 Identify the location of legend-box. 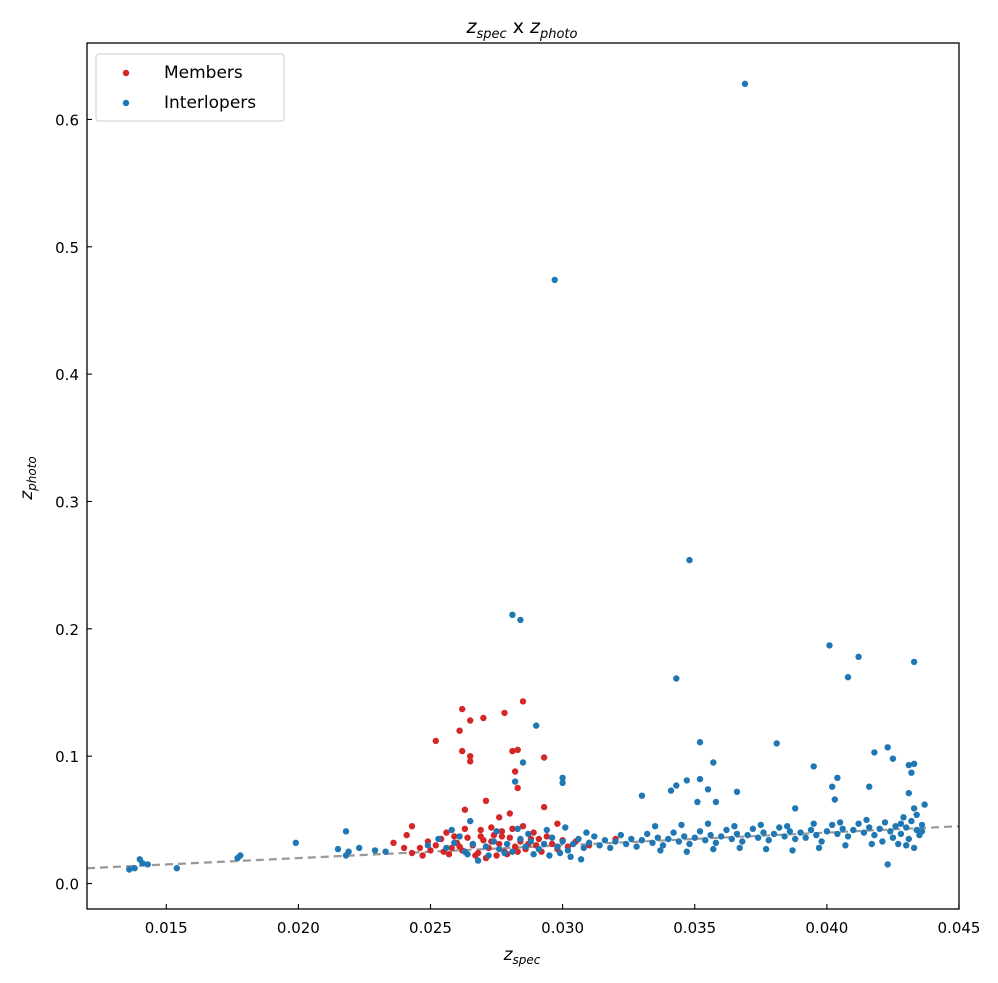
(190, 87).